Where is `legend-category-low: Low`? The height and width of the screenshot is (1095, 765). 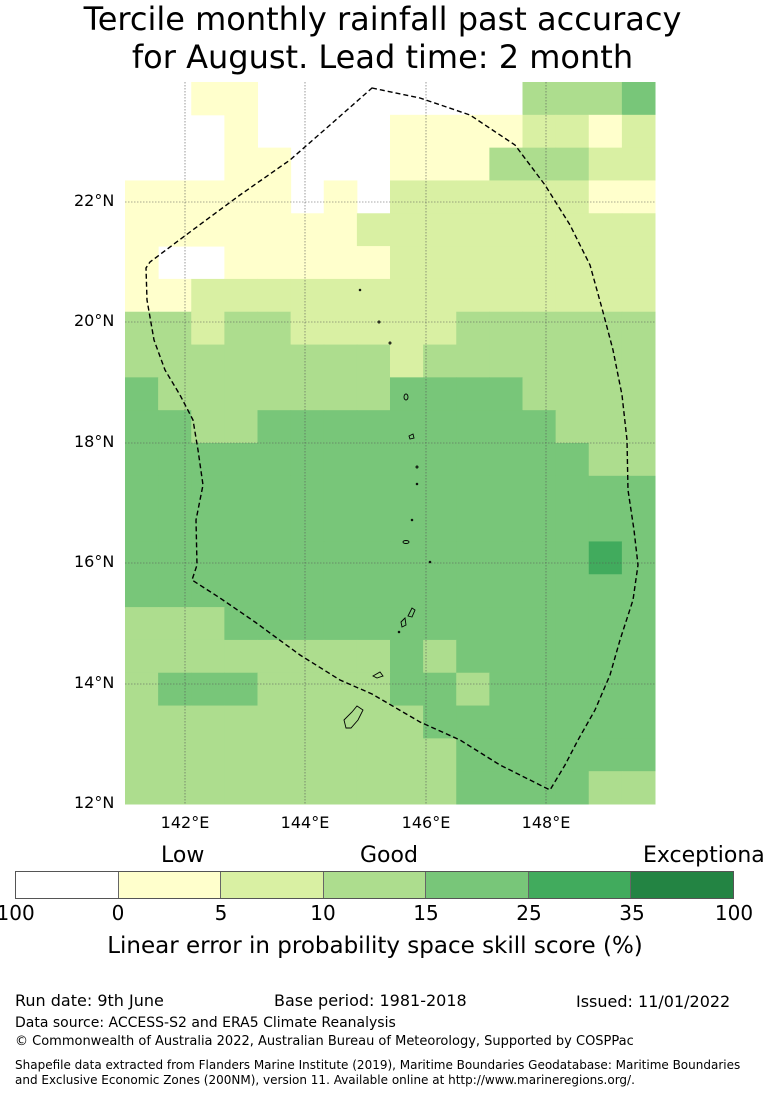 legend-category-low: Low is located at coordinates (183, 855).